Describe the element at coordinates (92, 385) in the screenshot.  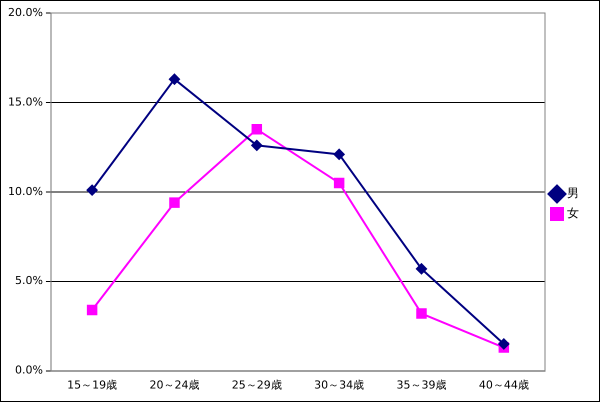
I see `x-tick-label: 15～19歳` at that location.